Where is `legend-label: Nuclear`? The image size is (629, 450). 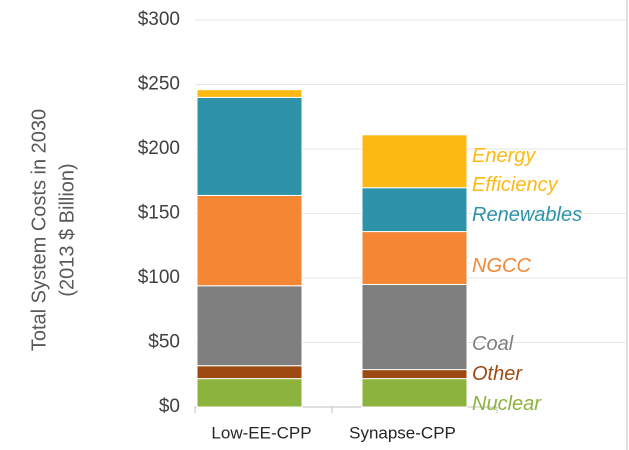 legend-label: Nuclear is located at coordinates (506, 404).